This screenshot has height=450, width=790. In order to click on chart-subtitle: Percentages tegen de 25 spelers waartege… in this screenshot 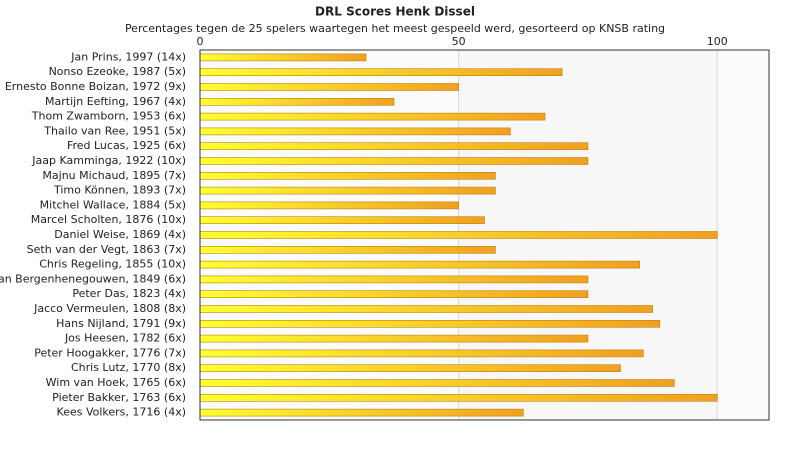, I will do `click(395, 28)`.